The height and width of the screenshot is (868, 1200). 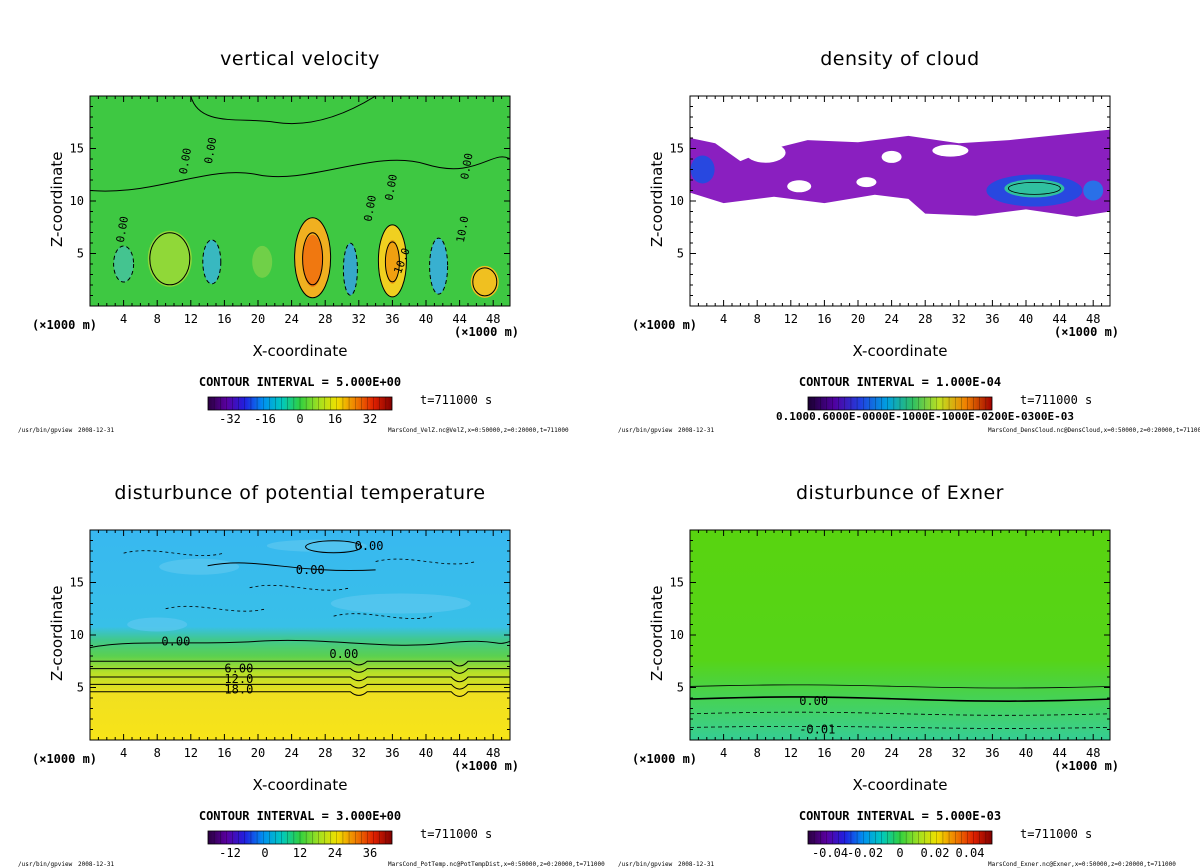 What do you see at coordinates (238, 690) in the screenshot?
I see `contour-label: 18.0` at bounding box center [238, 690].